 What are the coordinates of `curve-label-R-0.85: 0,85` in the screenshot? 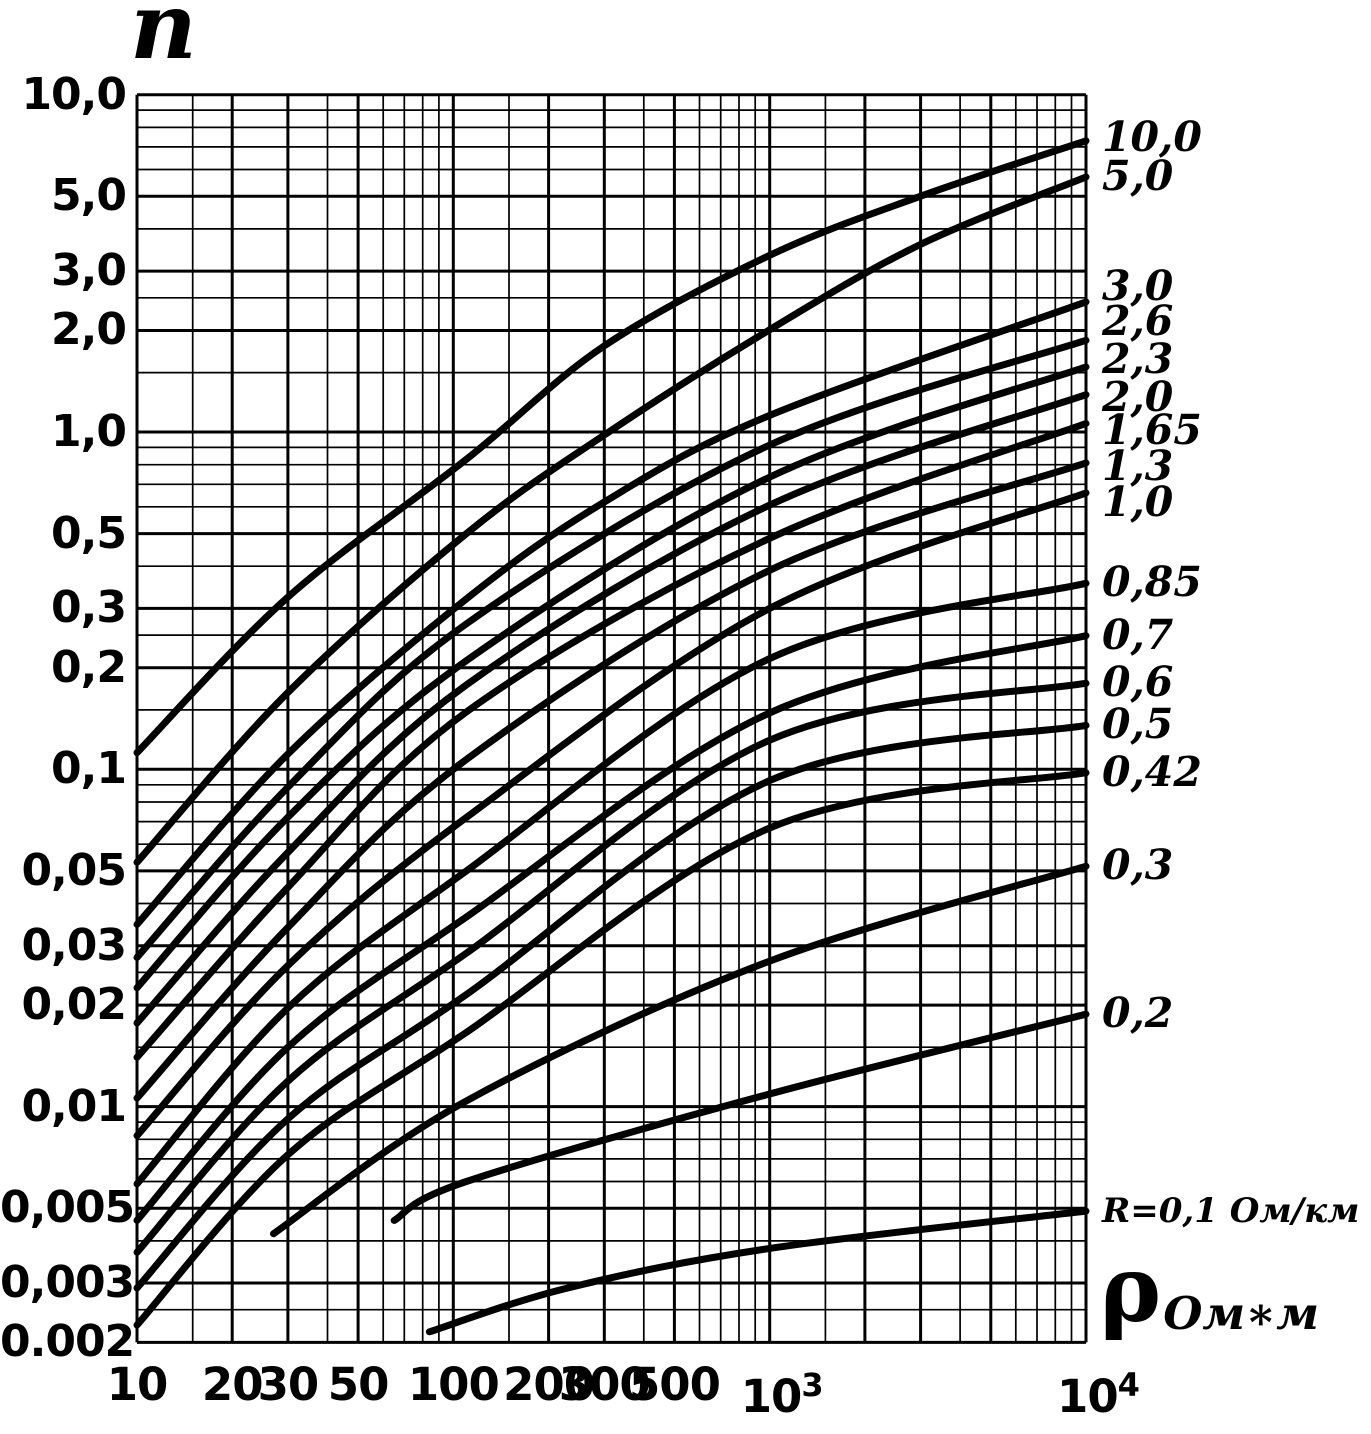 It's located at (1152, 582).